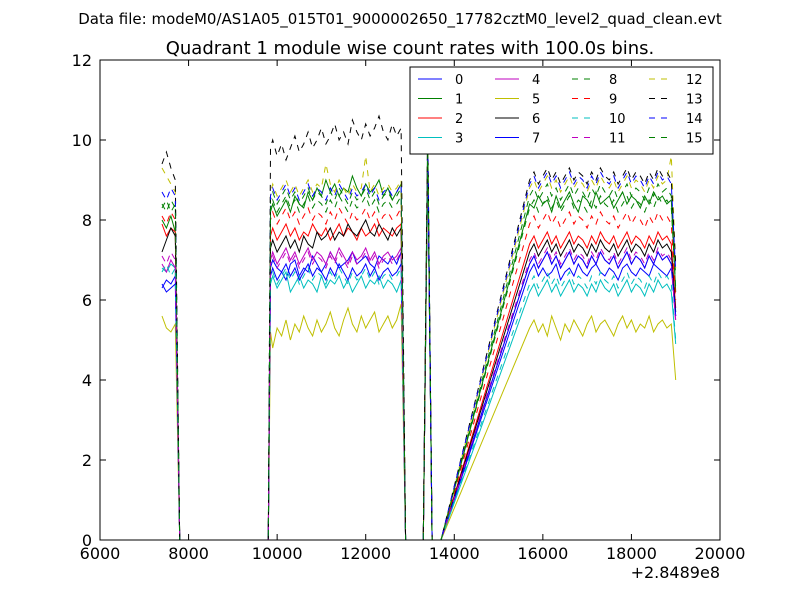  What do you see at coordinates (536, 80) in the screenshot?
I see `legend-label-4: 4` at bounding box center [536, 80].